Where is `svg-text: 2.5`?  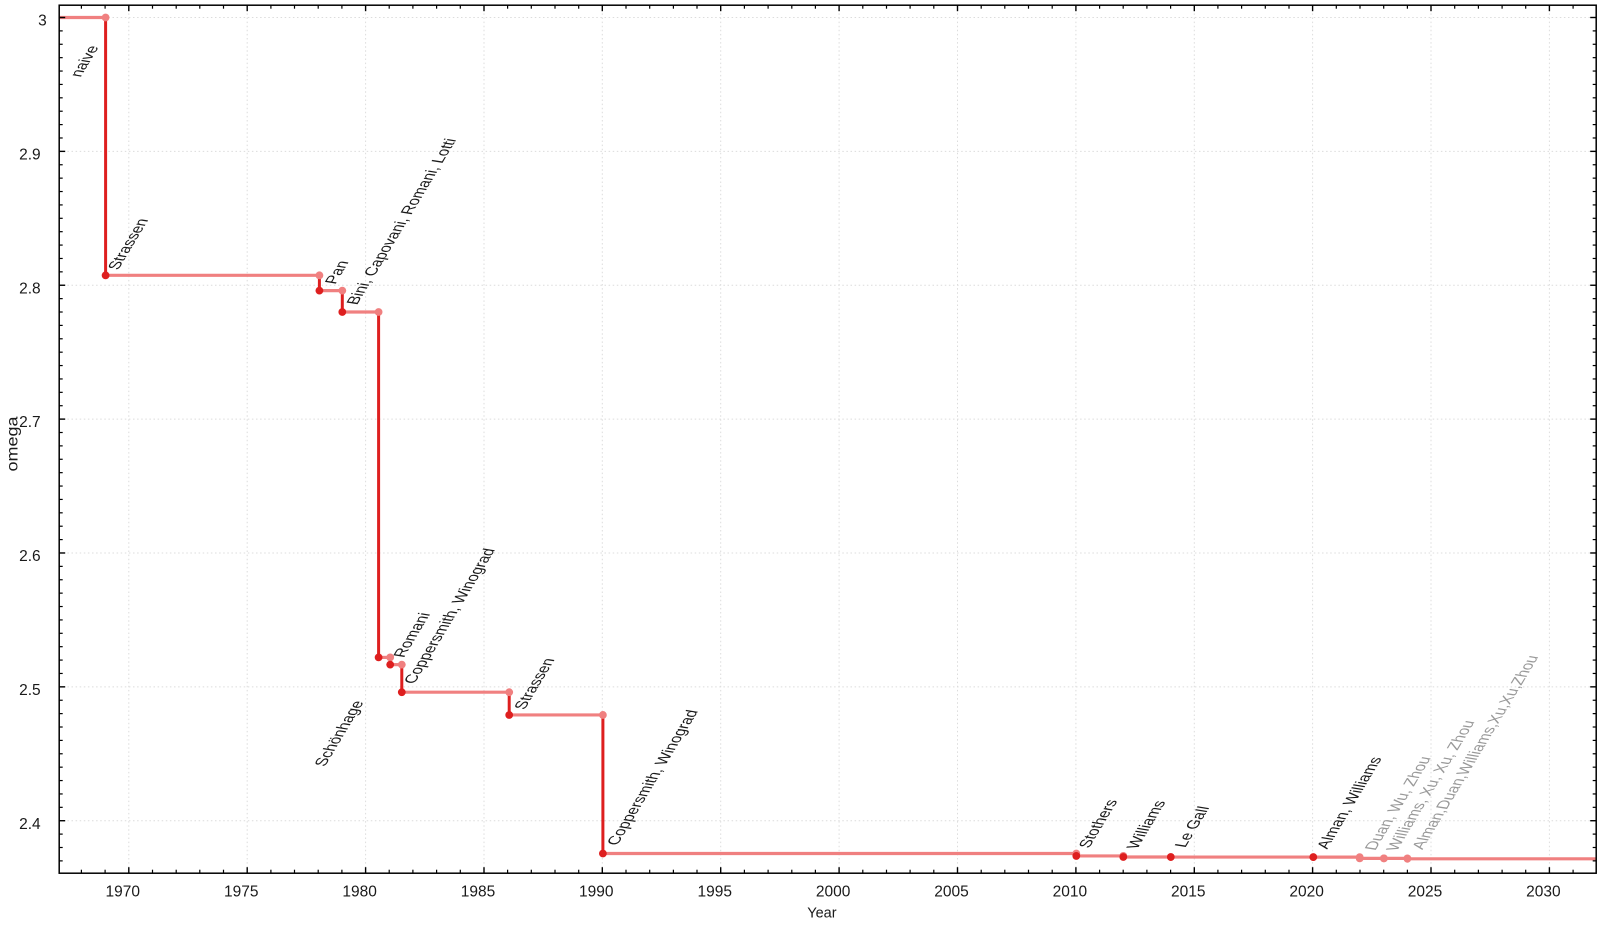
svg-text: 2.5 is located at coordinates (30, 690).